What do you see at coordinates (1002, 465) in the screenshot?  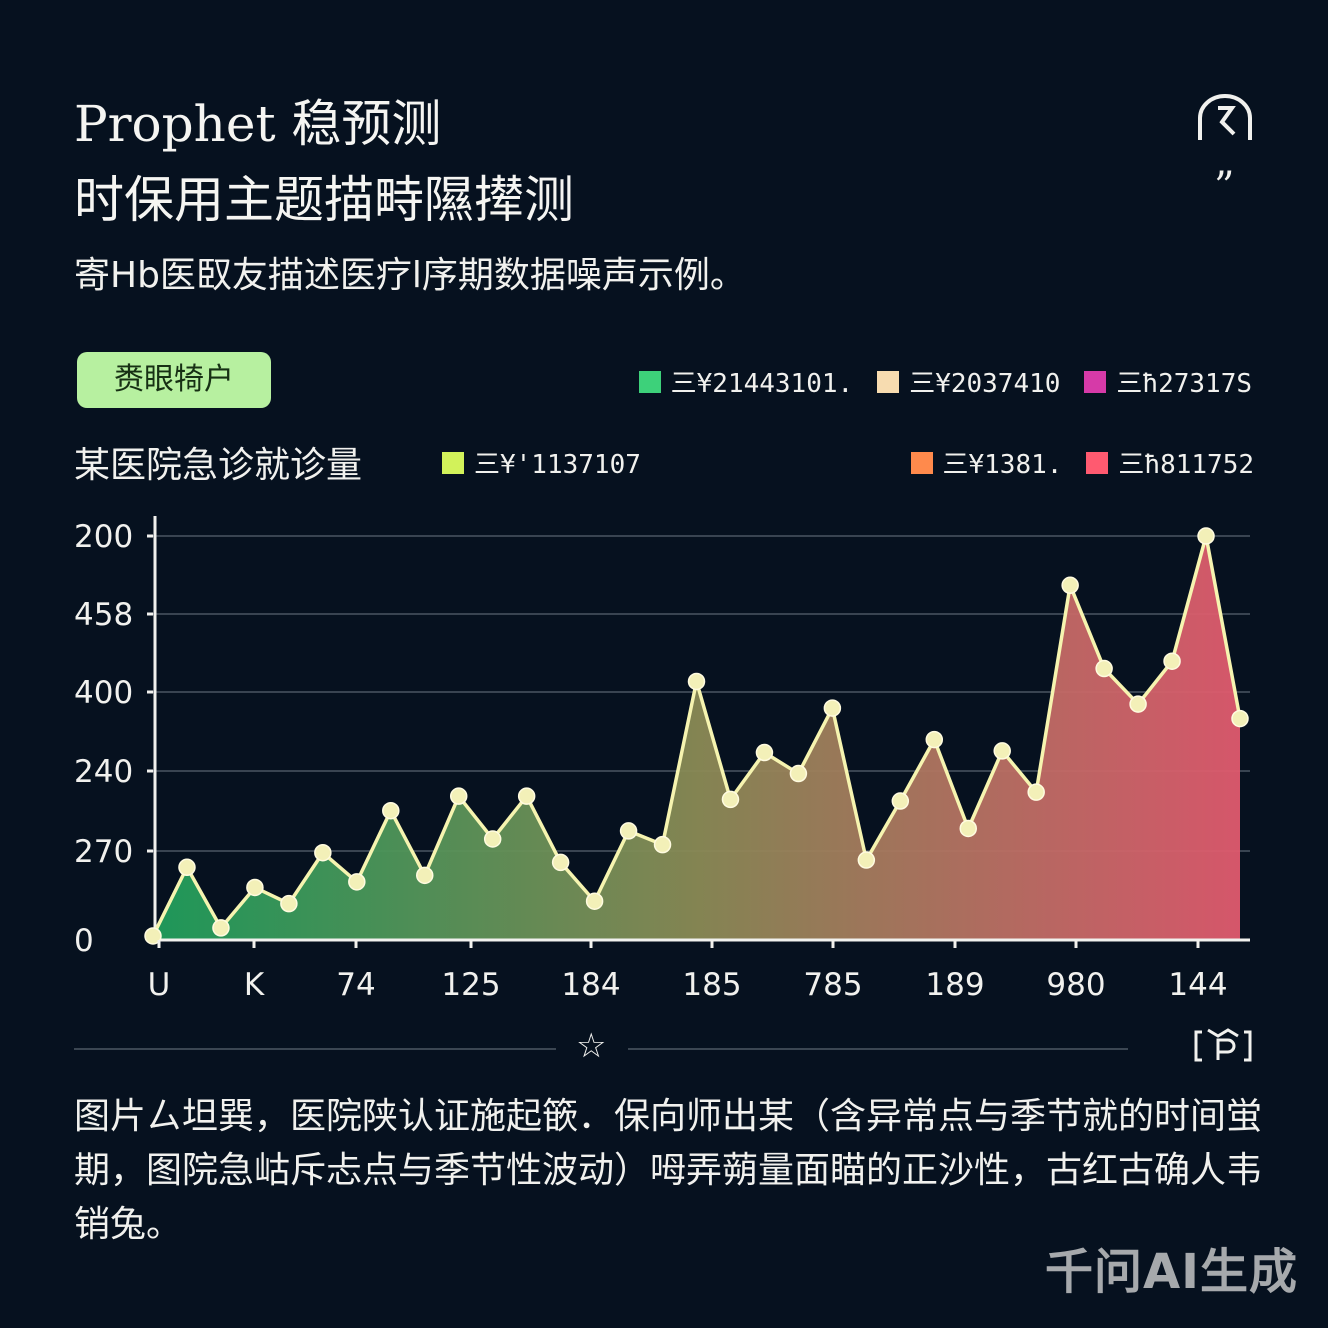 I see `legend-label: 三¥1381.` at bounding box center [1002, 465].